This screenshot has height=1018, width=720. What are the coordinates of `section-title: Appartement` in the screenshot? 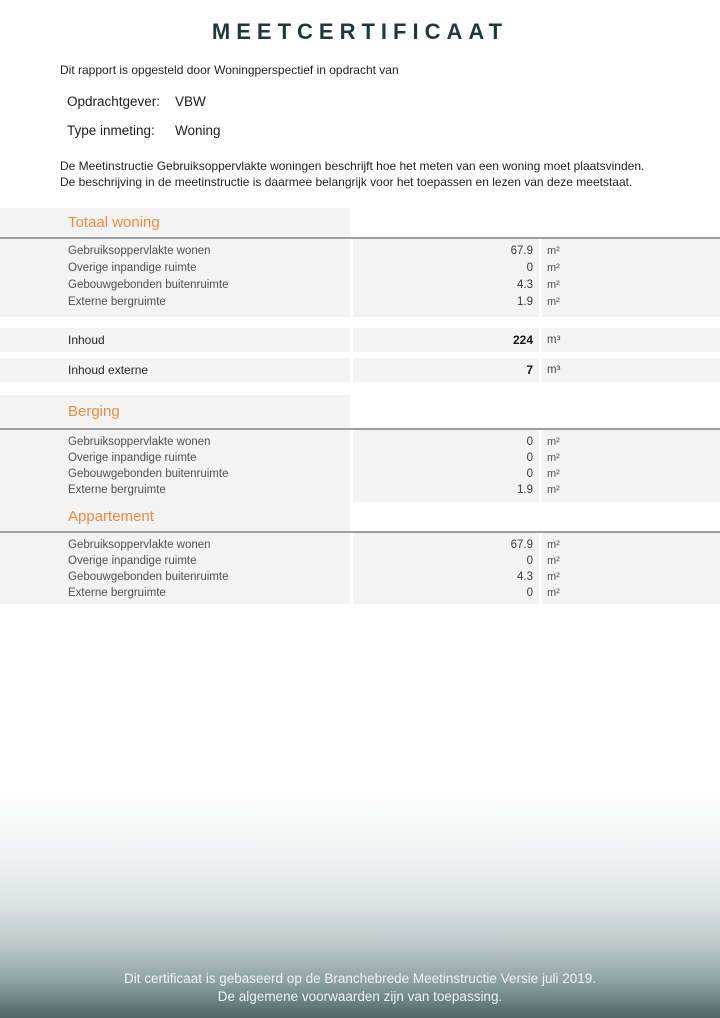 It's located at (111, 516).